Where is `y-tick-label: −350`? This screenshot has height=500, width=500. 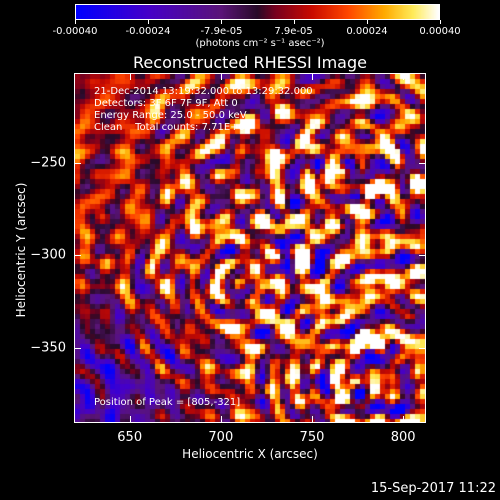
y-tick-label: −350 is located at coordinates (48, 348).